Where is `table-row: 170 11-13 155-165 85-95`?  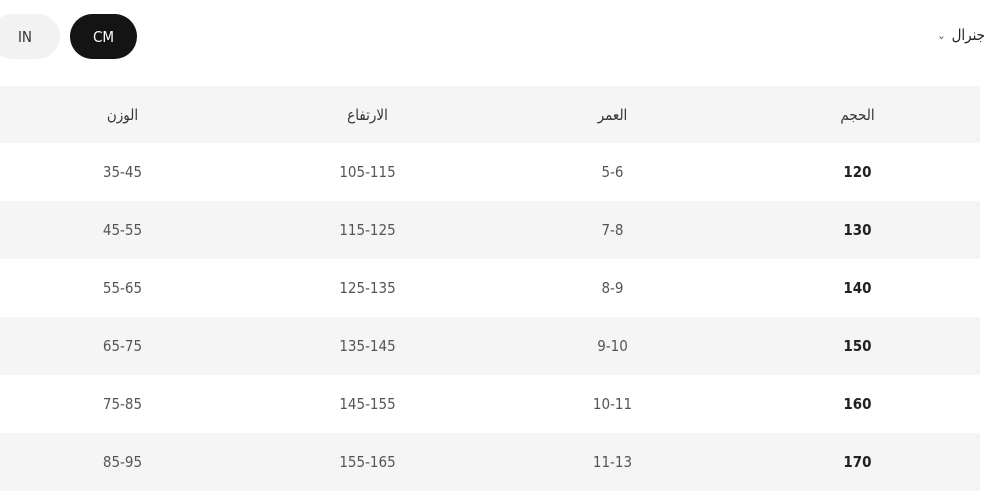 table-row: 170 11-13 155-165 85-95 is located at coordinates (490, 462).